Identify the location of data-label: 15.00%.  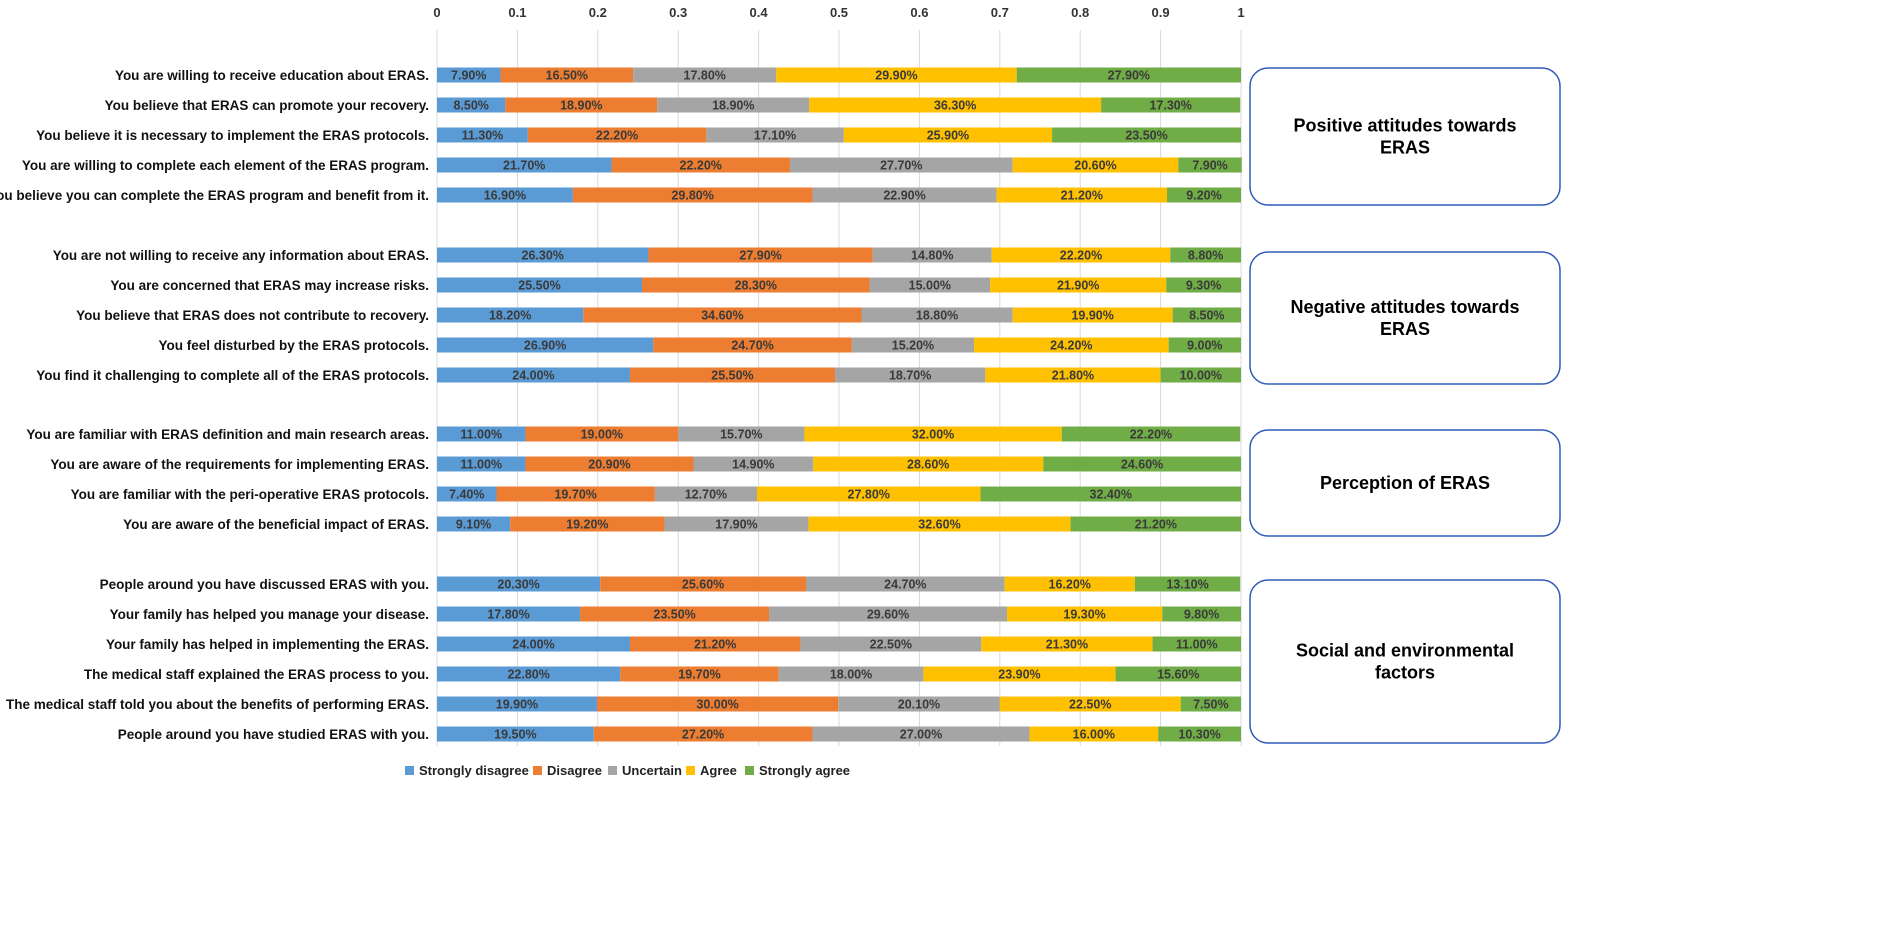
(930, 286).